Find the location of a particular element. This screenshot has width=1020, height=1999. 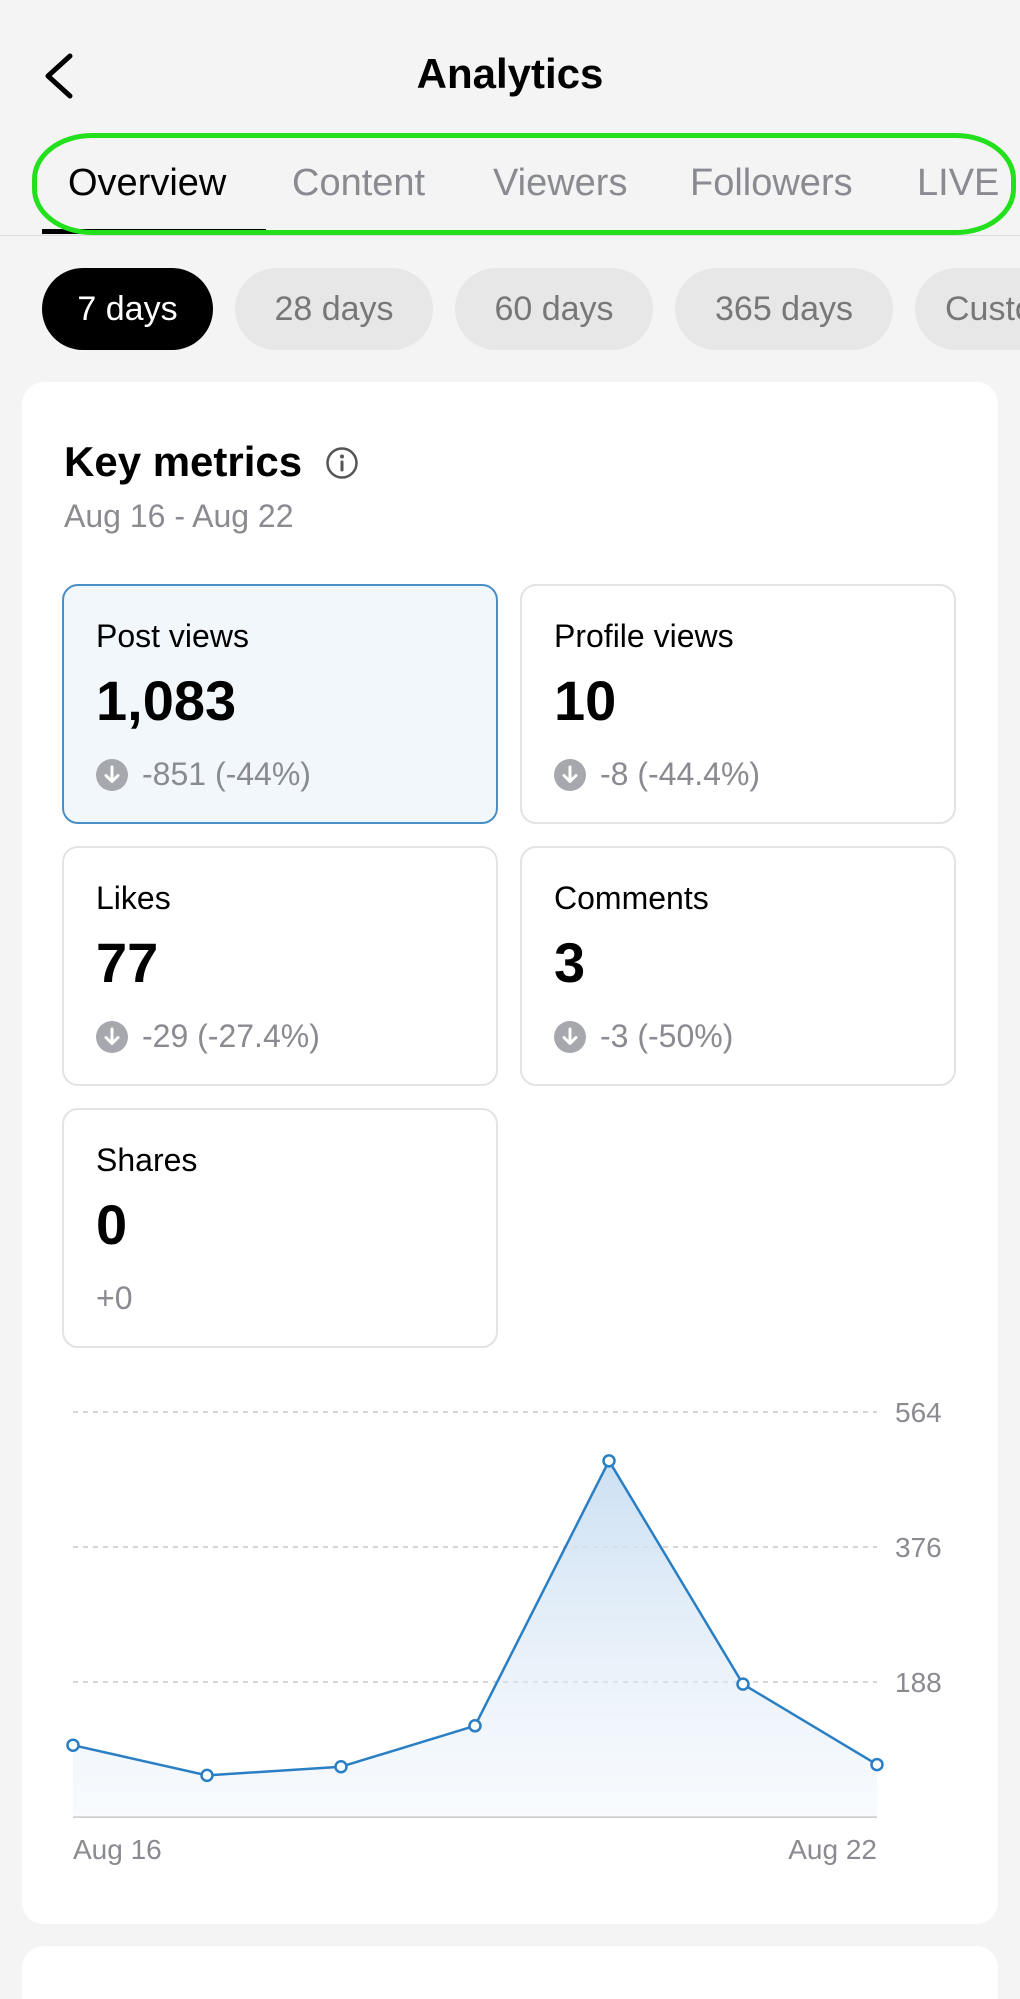

metric-label: Post views is located at coordinates (172, 636).